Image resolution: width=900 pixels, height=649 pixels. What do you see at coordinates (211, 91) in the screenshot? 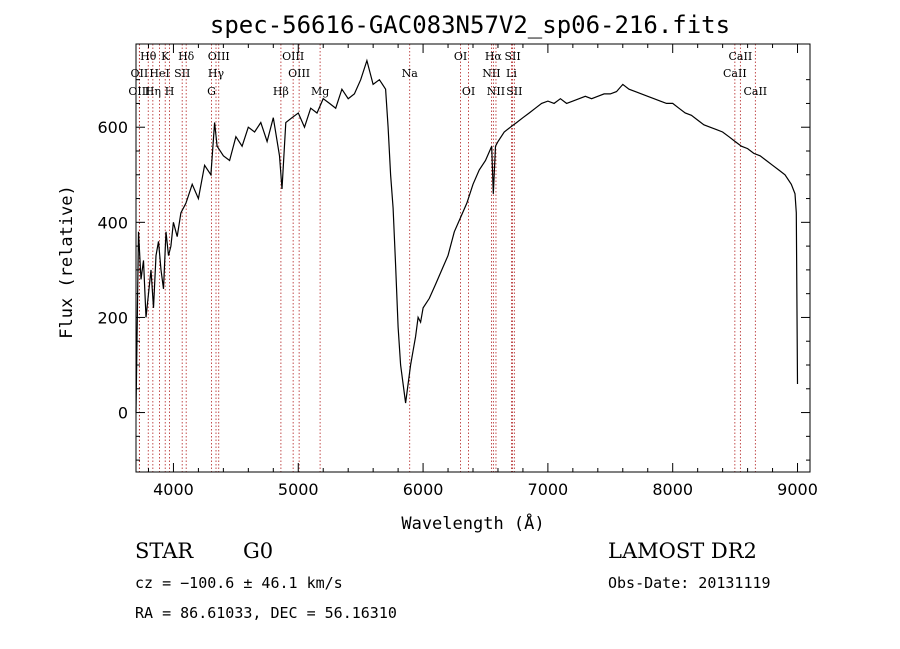
I see `spectral-line-label: G` at bounding box center [211, 91].